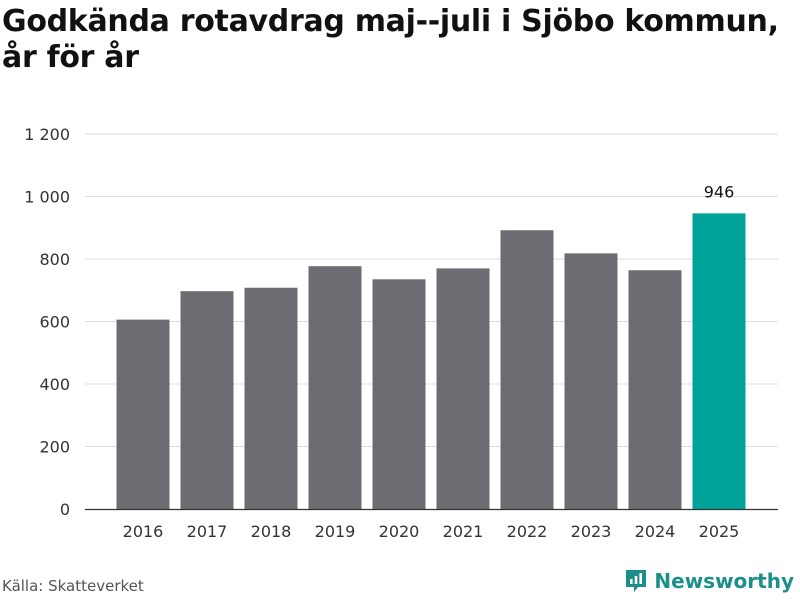 The height and width of the screenshot is (600, 800). What do you see at coordinates (335, 531) in the screenshot?
I see `x-tick-label: 2019` at bounding box center [335, 531].